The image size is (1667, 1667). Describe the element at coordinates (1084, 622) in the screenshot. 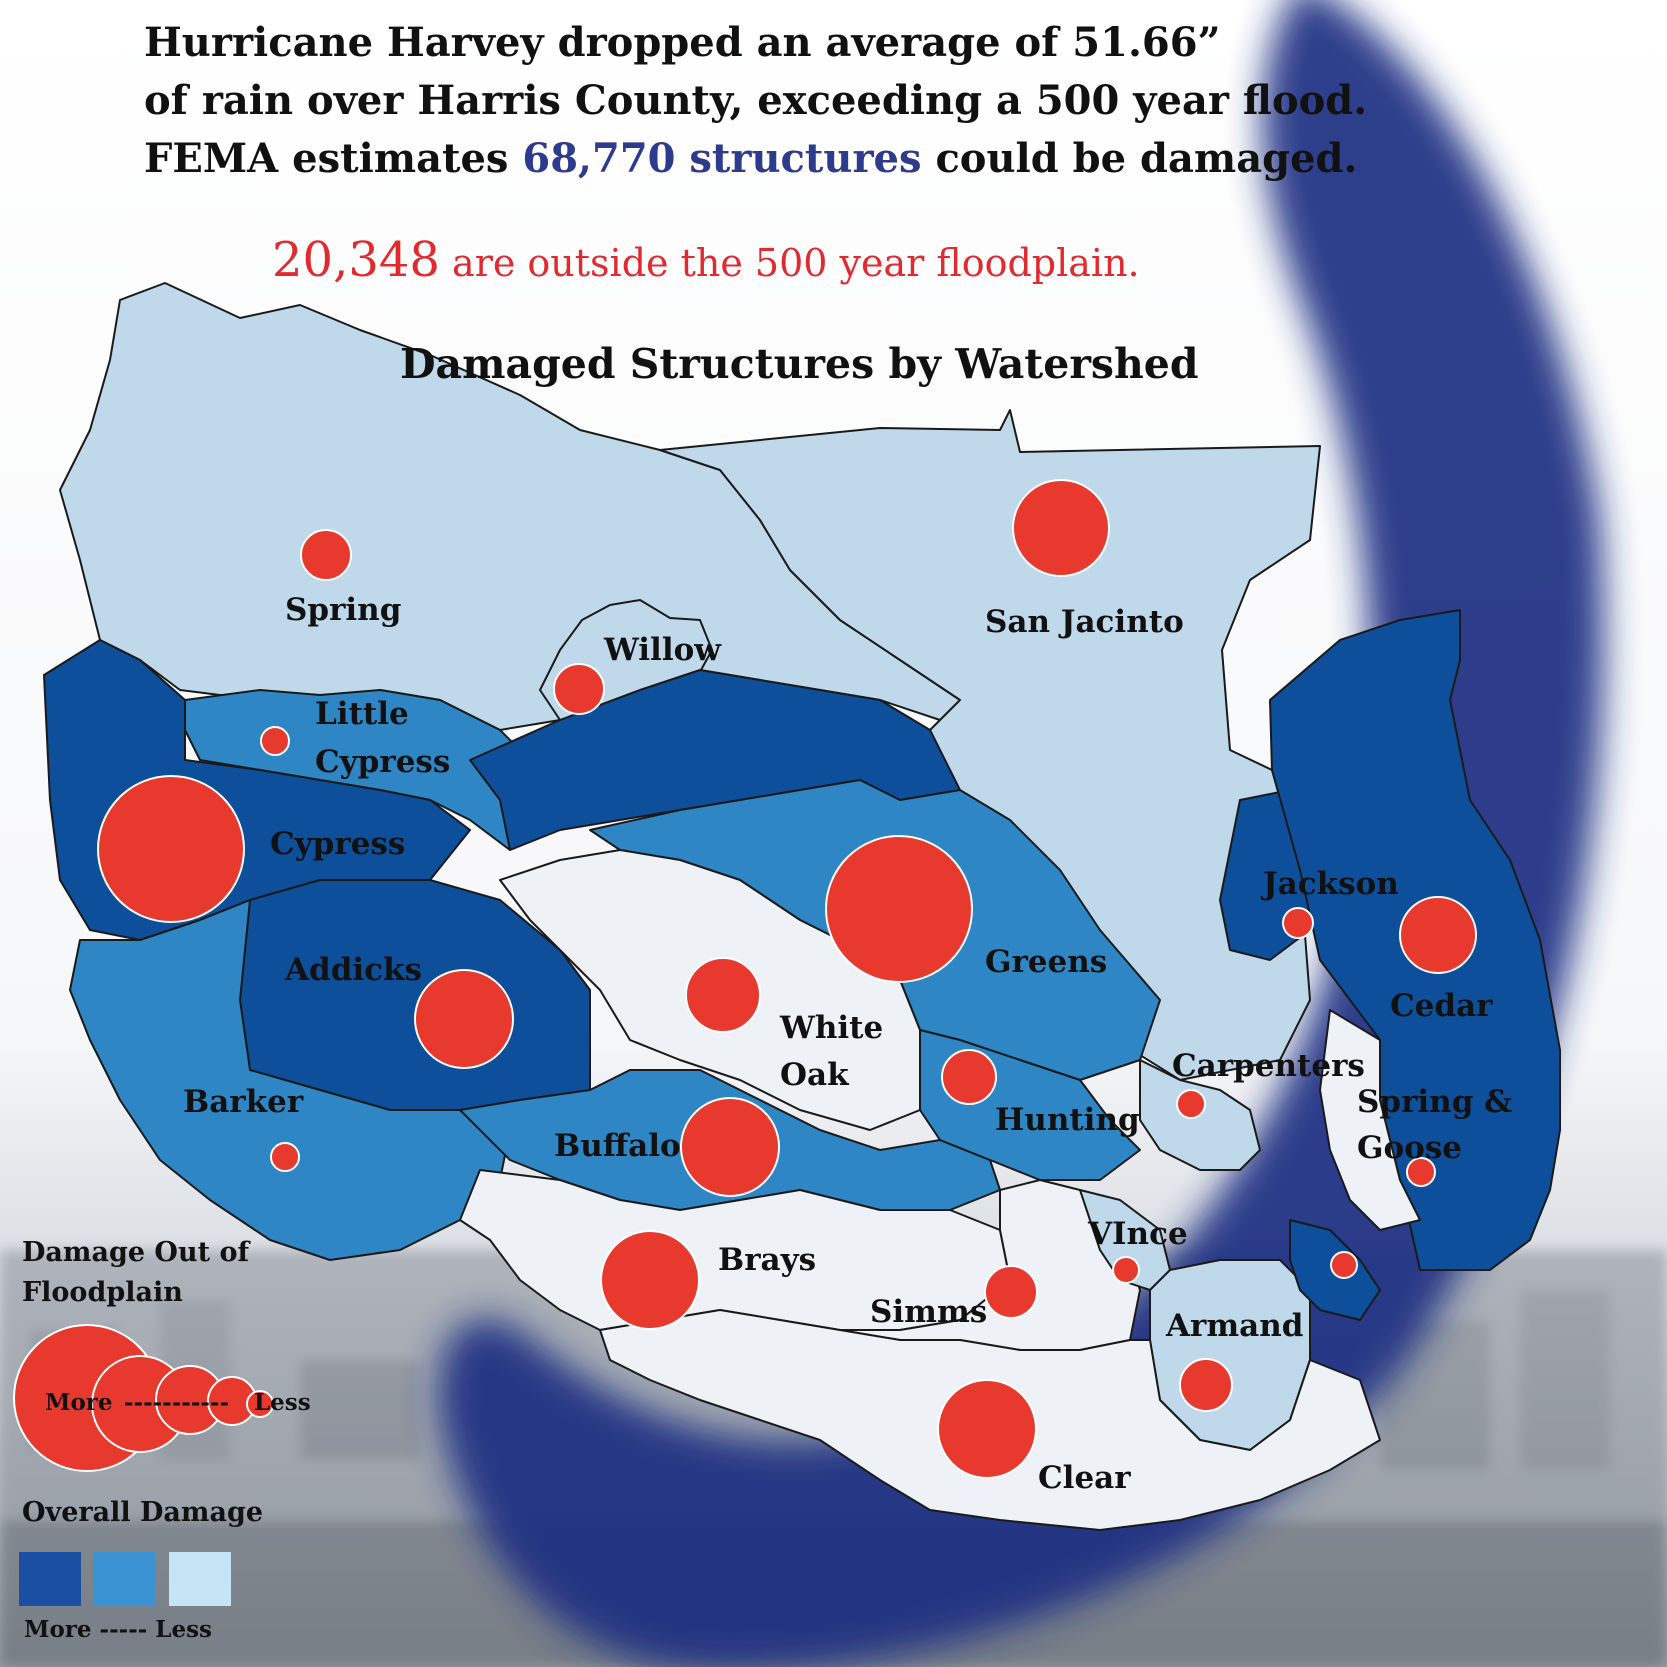

I see `label-san-jacinto: San Jacinto` at that location.